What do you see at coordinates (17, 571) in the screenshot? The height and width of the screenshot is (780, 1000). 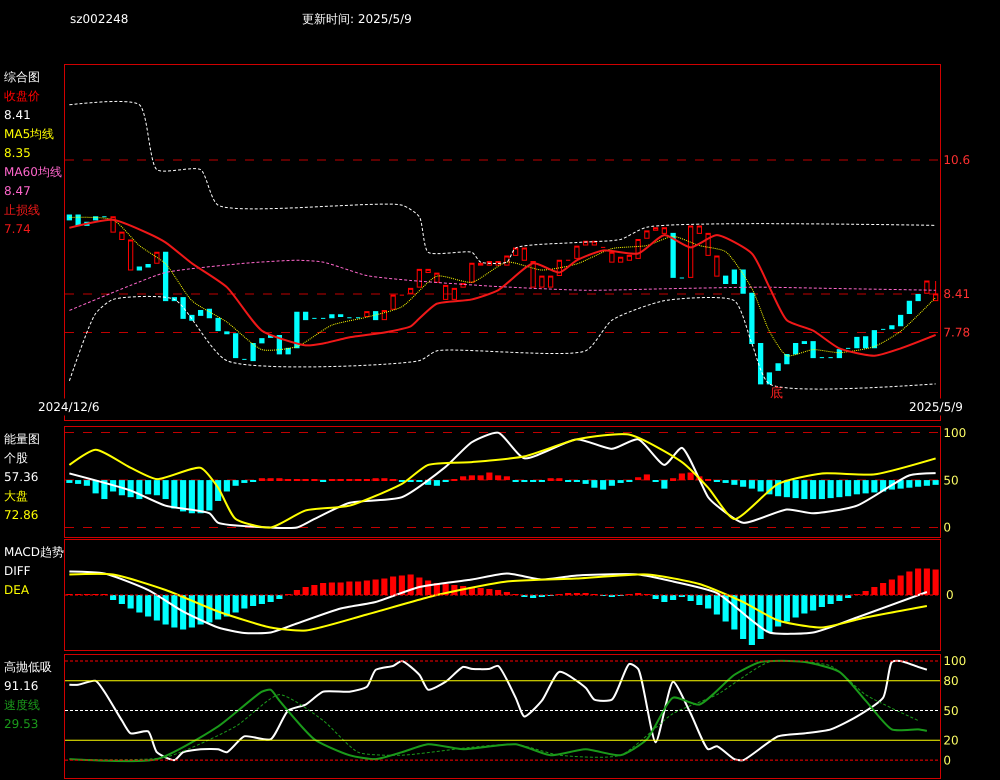 I see `text: DIFF` at bounding box center [17, 571].